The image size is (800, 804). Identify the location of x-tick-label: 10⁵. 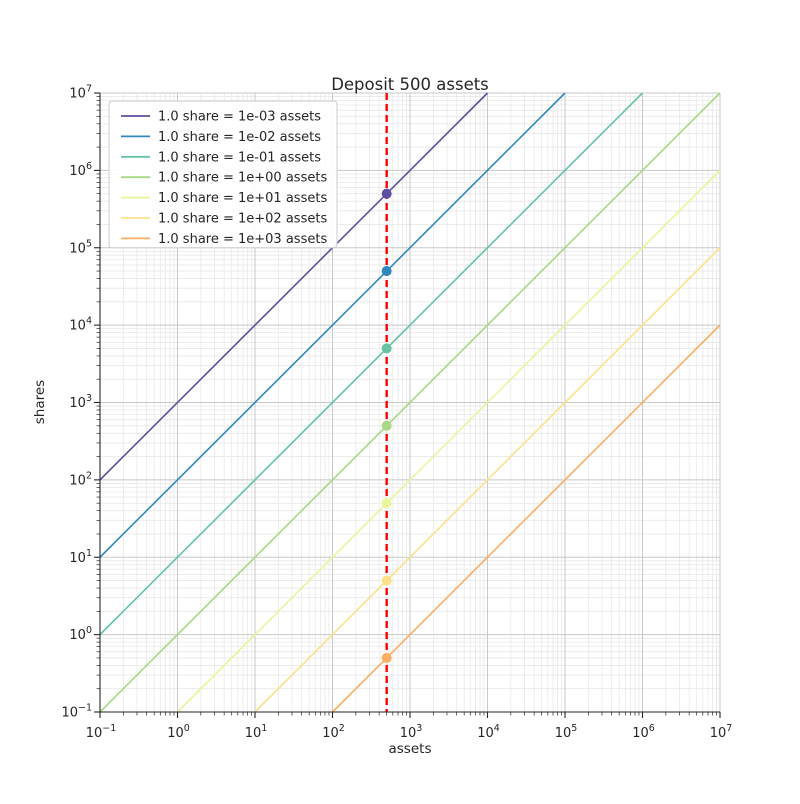
(566, 732).